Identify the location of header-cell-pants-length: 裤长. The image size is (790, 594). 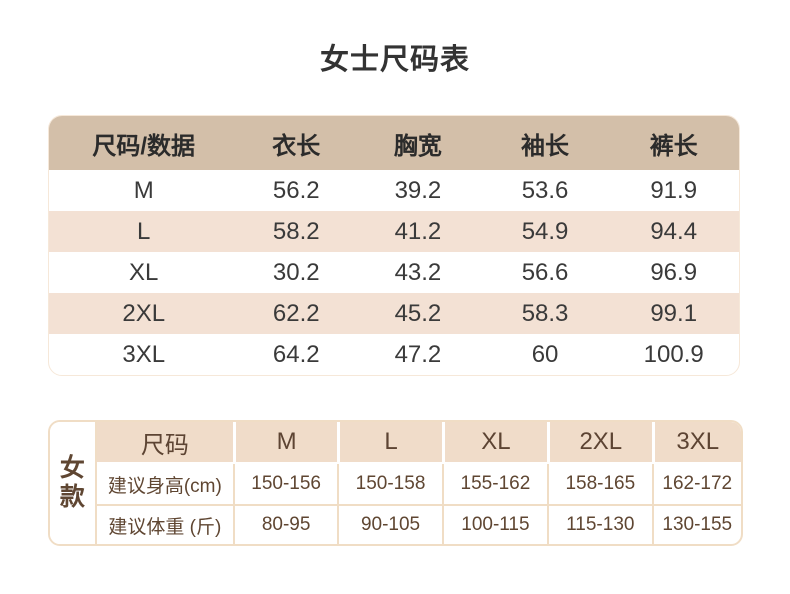
(673, 146).